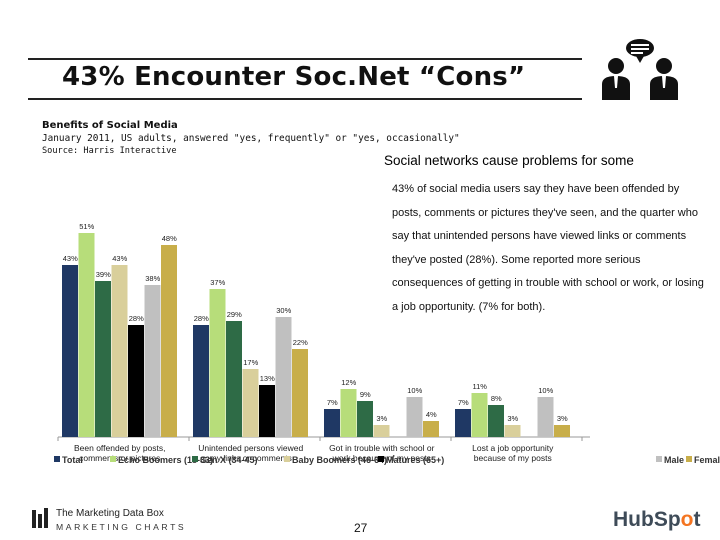  What do you see at coordinates (513, 448) in the screenshot?
I see `category-label: Lost a job opportunity` at bounding box center [513, 448].